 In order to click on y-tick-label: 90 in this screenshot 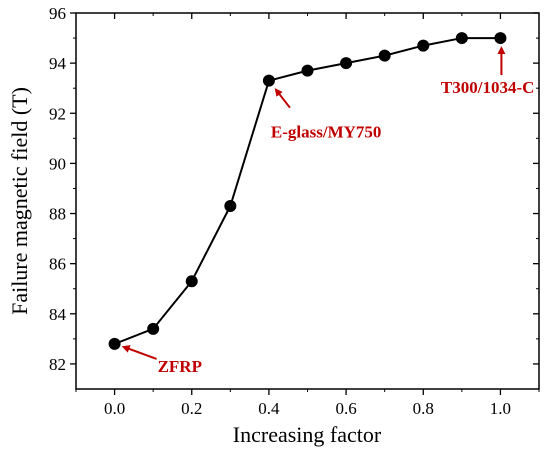, I will do `click(57, 163)`.